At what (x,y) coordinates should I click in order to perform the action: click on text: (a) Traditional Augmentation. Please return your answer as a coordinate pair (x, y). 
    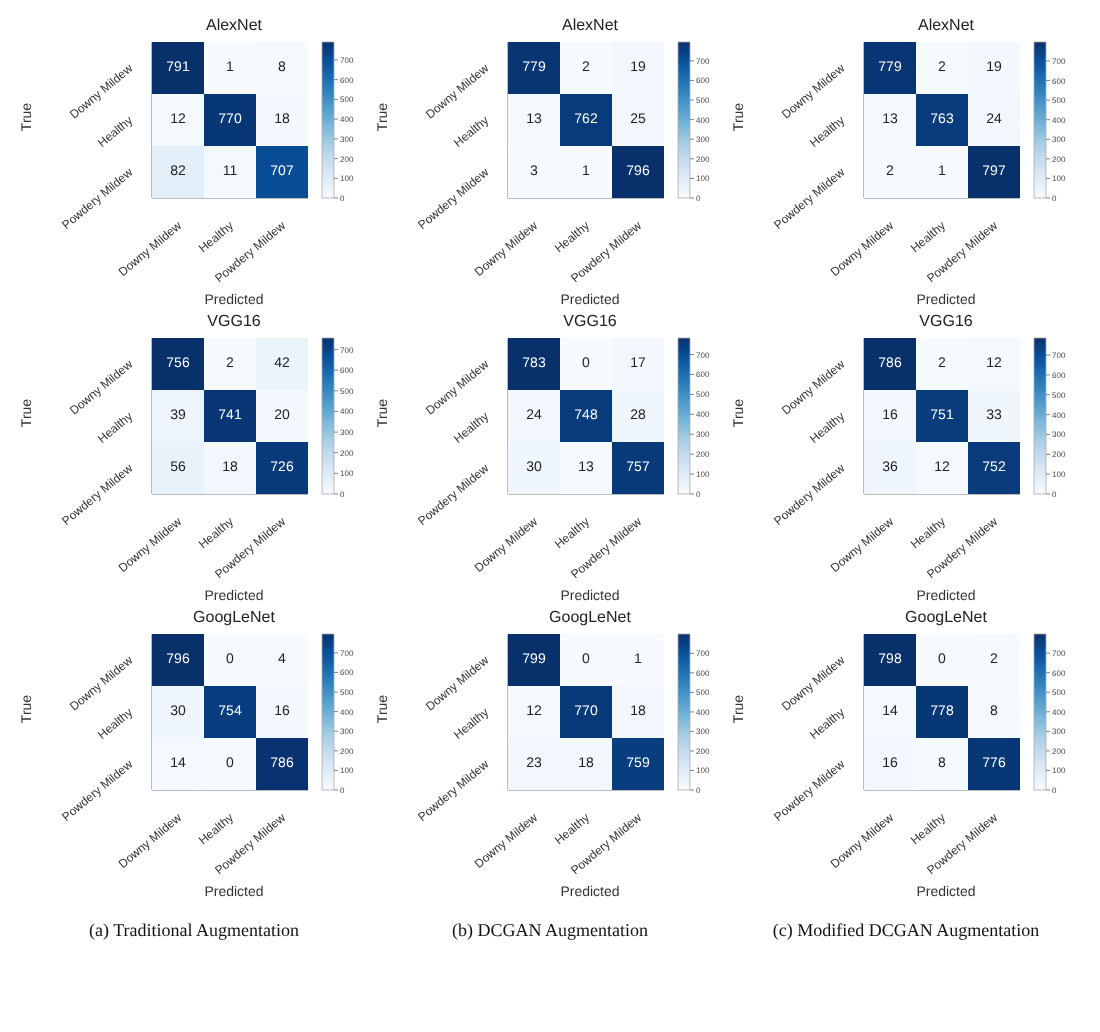
    Looking at the image, I should click on (194, 930).